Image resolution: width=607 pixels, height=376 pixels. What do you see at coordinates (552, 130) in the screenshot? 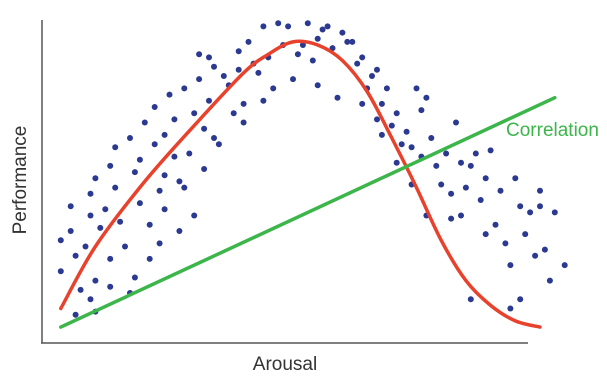
I see `correlation-label: Correlation` at bounding box center [552, 130].